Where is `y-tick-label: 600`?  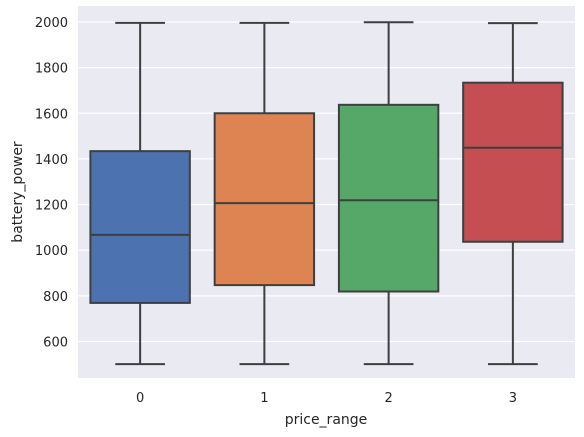 y-tick-label: 600 is located at coordinates (55, 342).